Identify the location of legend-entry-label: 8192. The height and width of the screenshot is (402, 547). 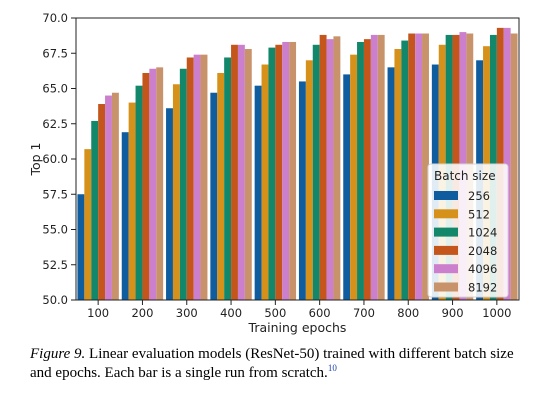
(482, 288).